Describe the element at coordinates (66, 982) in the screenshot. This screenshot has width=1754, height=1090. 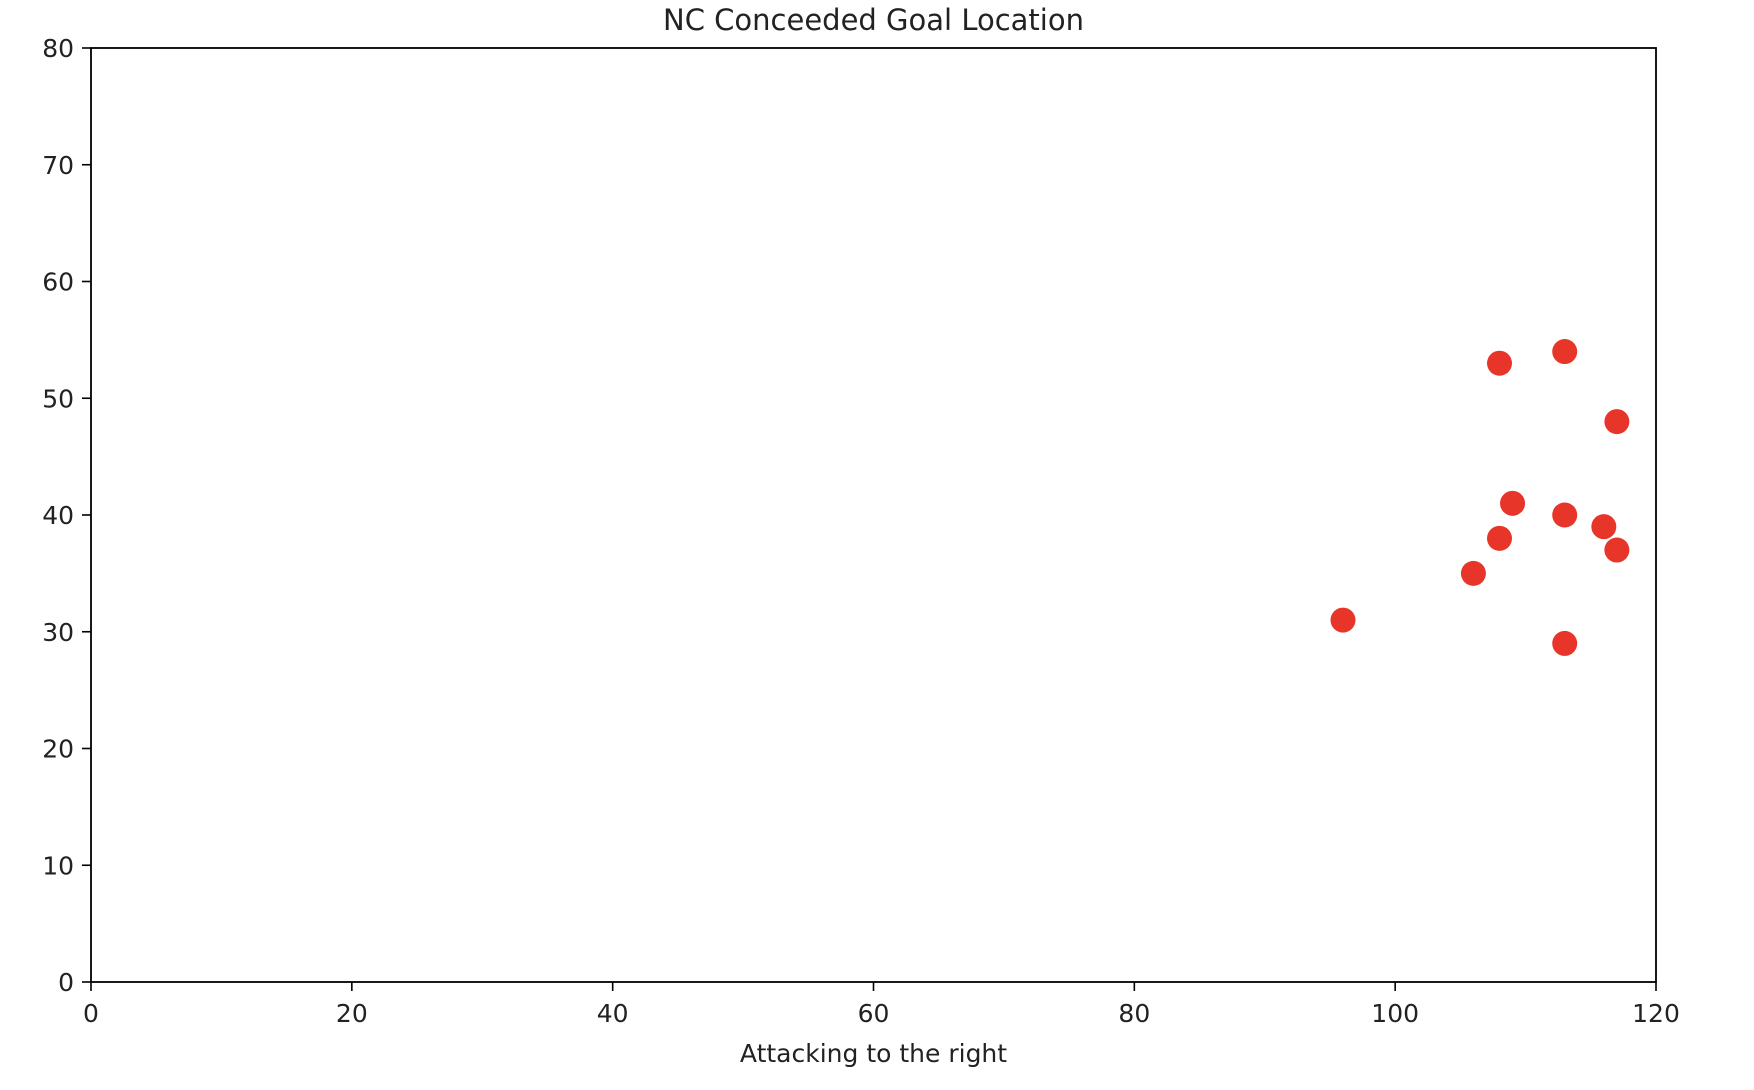
I see `y-tick-label: 0` at that location.